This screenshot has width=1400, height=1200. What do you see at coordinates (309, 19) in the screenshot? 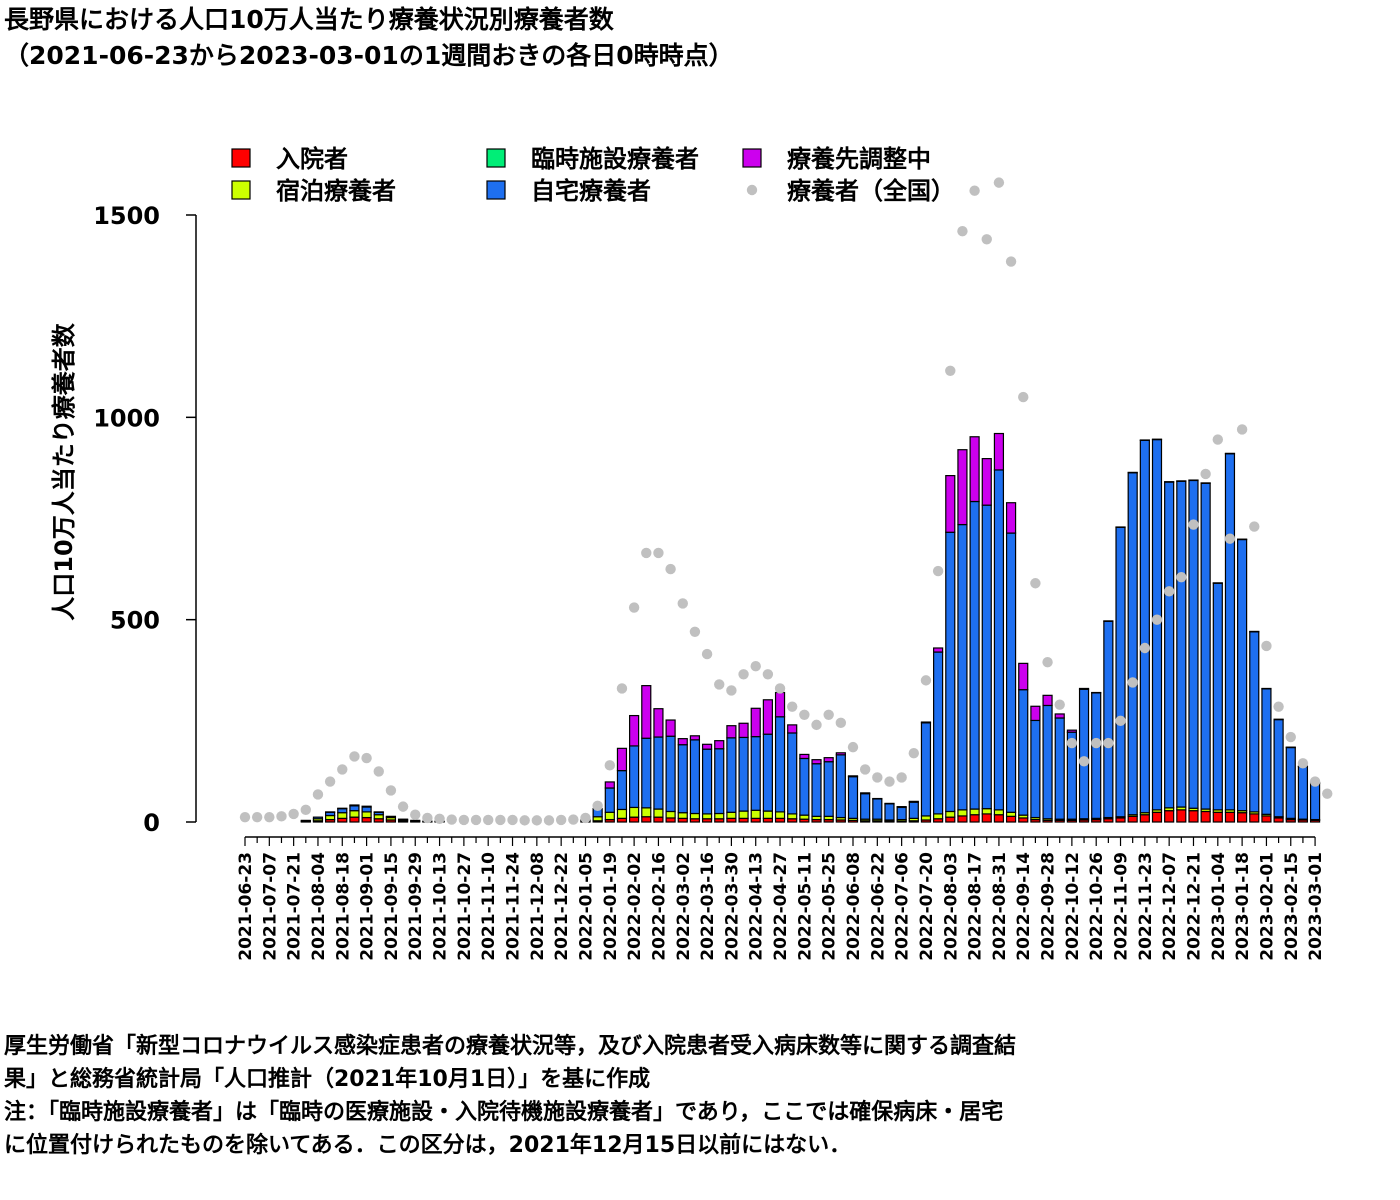
I see `title-line-1: 長野県における人口10万人当たり療養状況別療養者数` at bounding box center [309, 19].